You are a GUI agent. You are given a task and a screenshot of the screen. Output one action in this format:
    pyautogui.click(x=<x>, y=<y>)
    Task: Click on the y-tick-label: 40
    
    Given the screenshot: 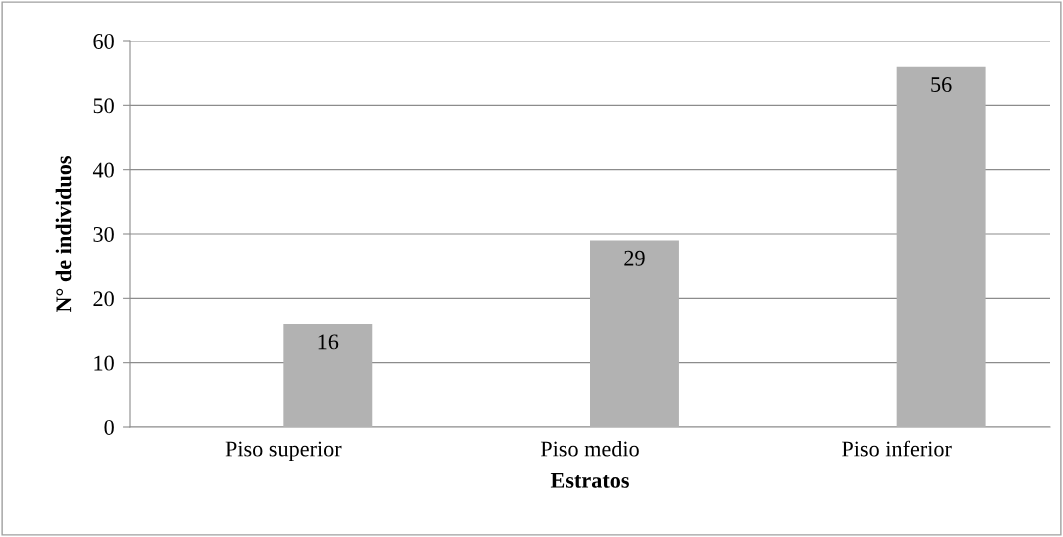 What is the action you would take?
    pyautogui.click(x=103, y=170)
    